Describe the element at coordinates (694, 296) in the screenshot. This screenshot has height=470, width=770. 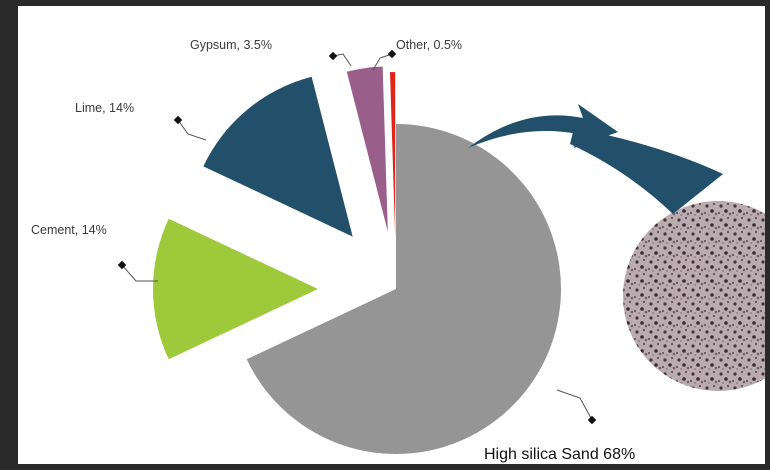
I see `material-micrograph` at that location.